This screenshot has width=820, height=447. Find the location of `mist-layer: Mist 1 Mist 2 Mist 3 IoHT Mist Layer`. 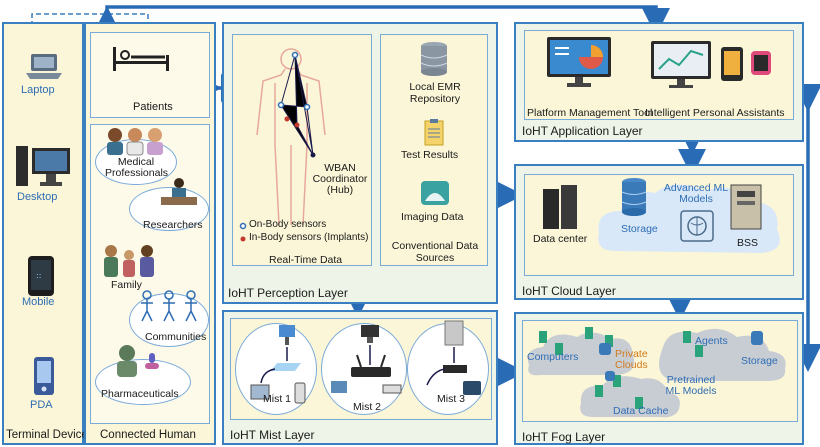

mist-layer: Mist 1 Mist 2 Mist 3 IoHT Mist Layer is located at coordinates (360, 377).